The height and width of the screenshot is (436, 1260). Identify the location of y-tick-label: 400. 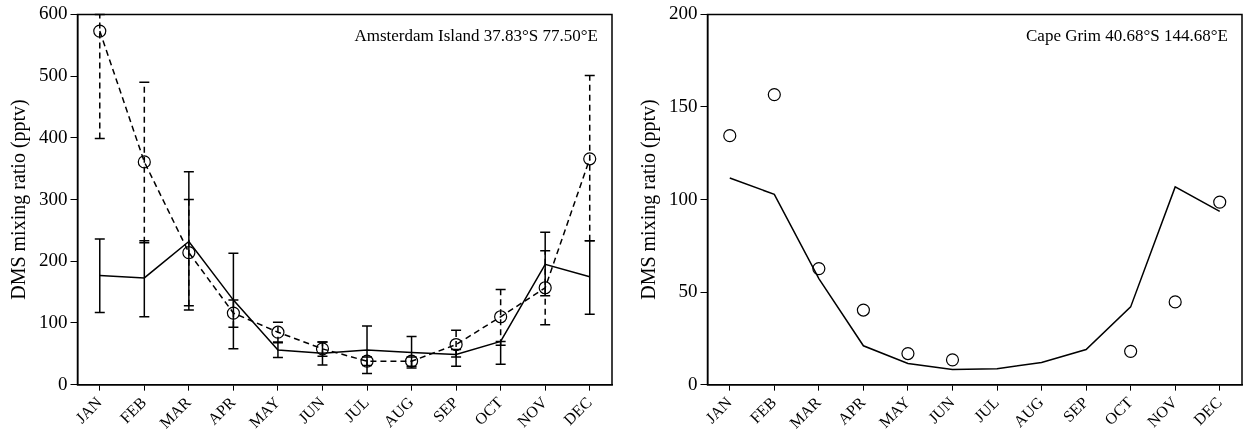
(53, 136).